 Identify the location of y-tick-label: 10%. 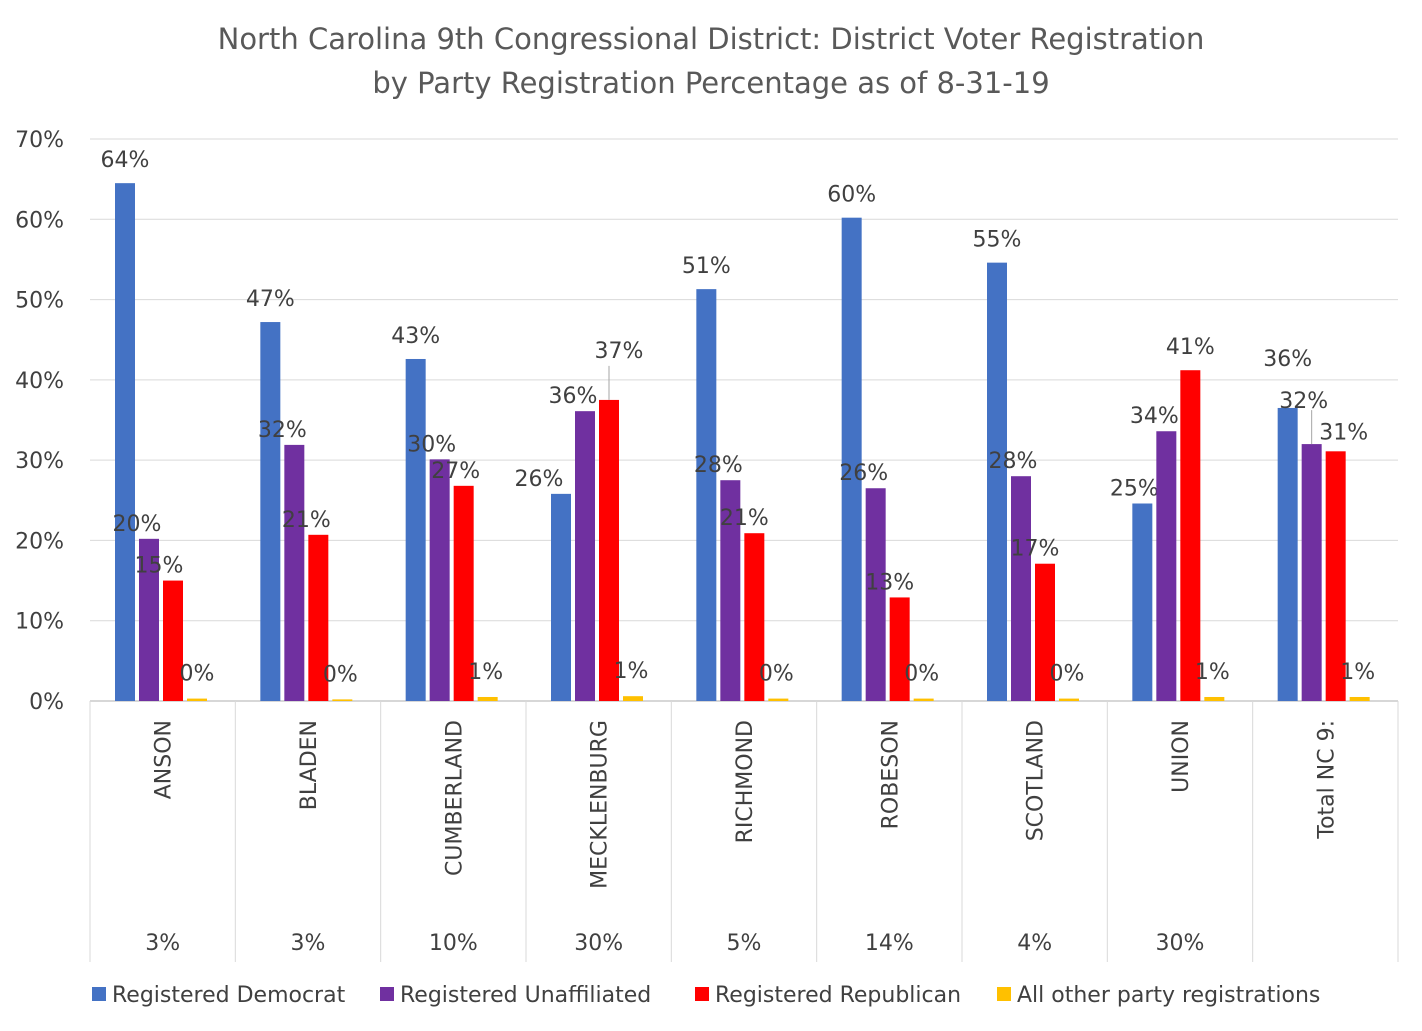
(39, 622).